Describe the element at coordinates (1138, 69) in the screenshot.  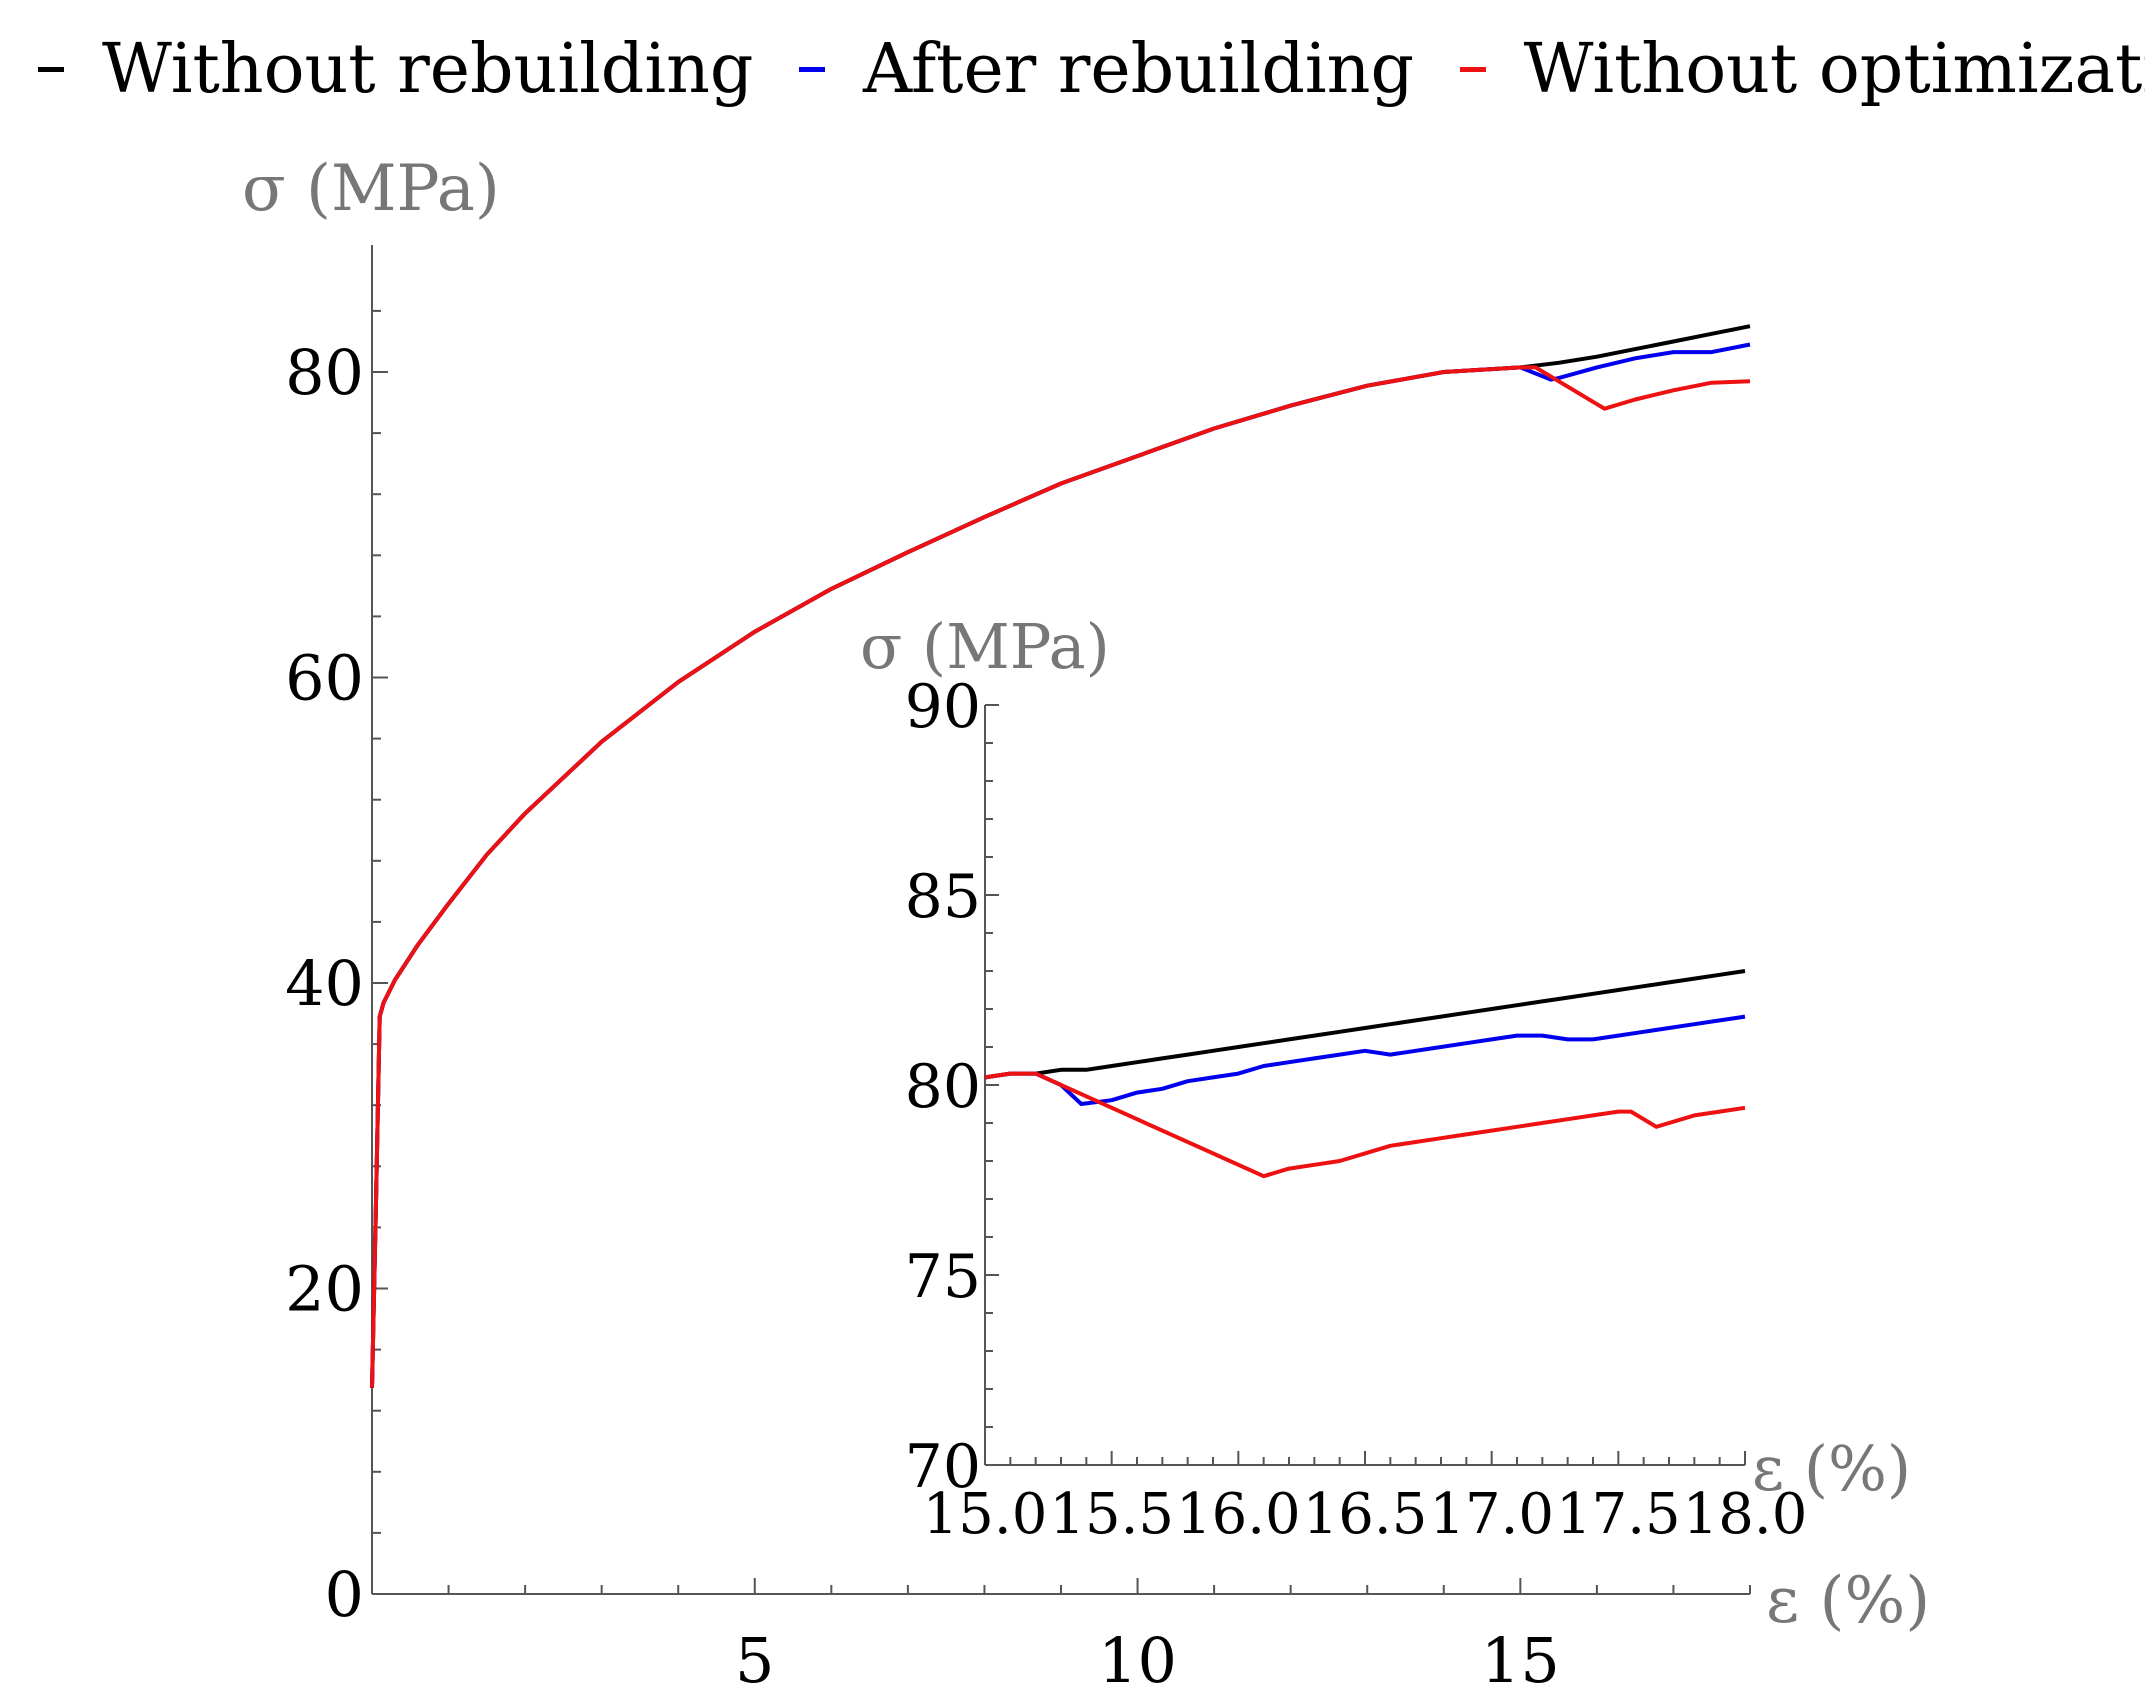
I see `legend-label: After rebuilding` at that location.